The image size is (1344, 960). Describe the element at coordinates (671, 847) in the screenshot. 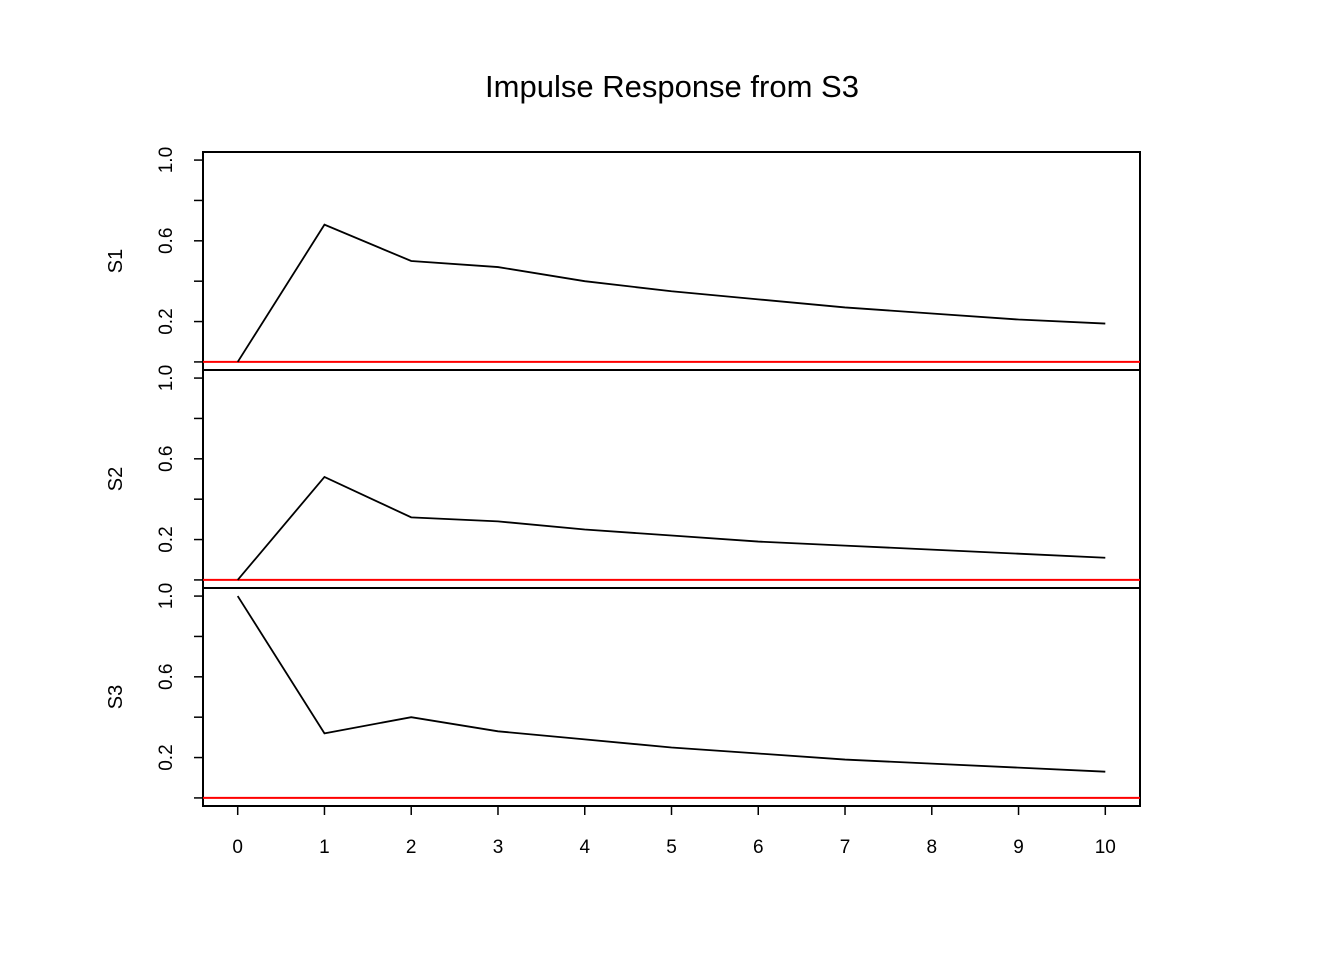

I see `x-tick-label: 5` at that location.